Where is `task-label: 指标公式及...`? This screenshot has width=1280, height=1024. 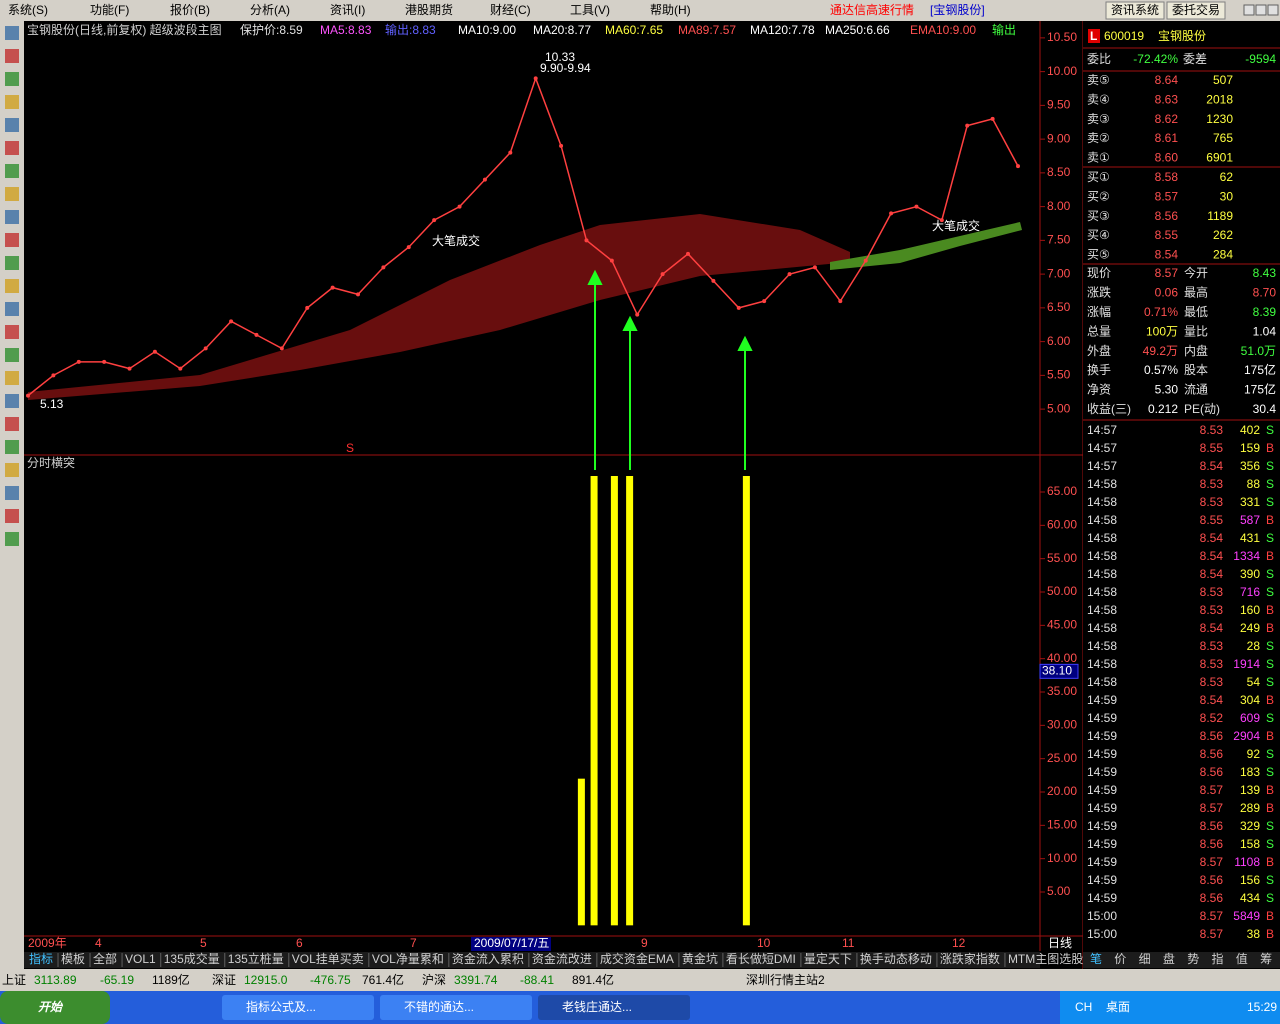 task-label: 指标公式及... is located at coordinates (281, 1006).